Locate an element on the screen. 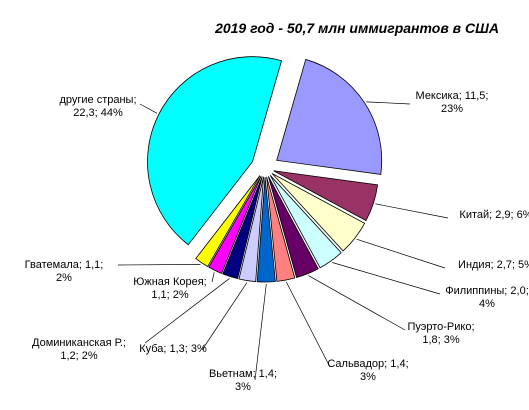 The width and height of the screenshot is (529, 410). slice-label-8: Куба; 1,3; 3% is located at coordinates (173, 349).